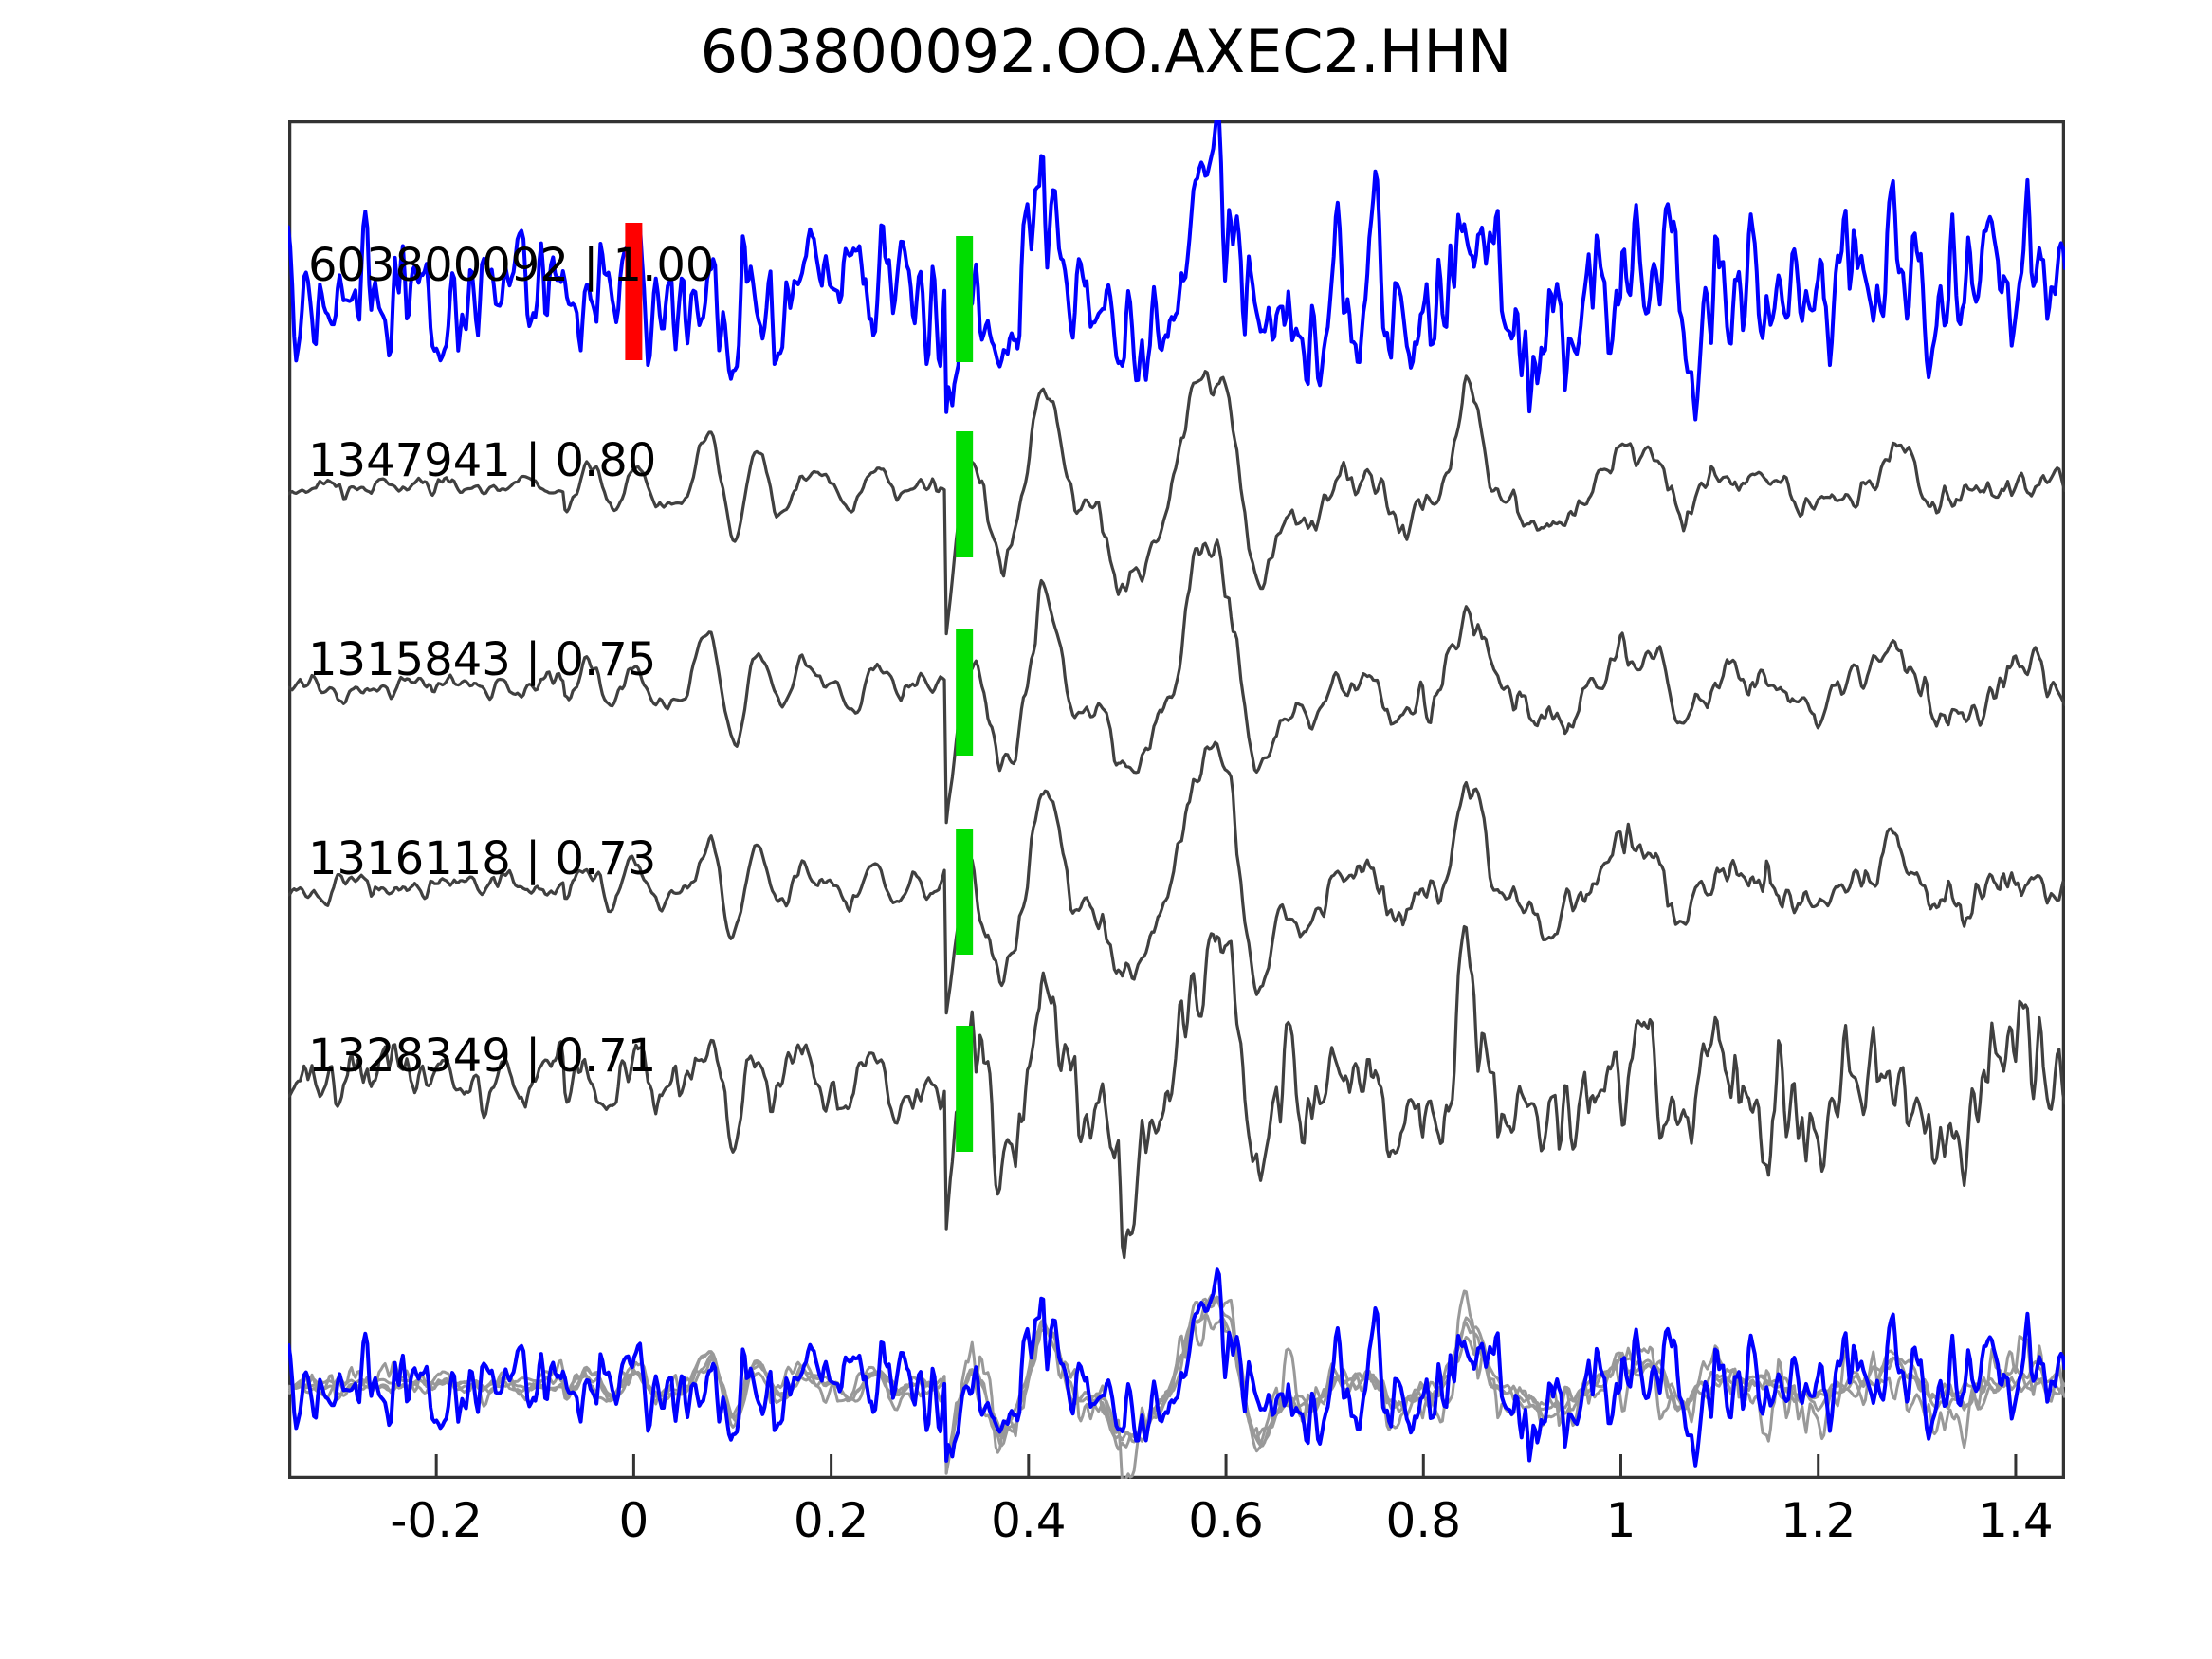  I want to click on overlay-stack-panel, so click(1176, 1373).